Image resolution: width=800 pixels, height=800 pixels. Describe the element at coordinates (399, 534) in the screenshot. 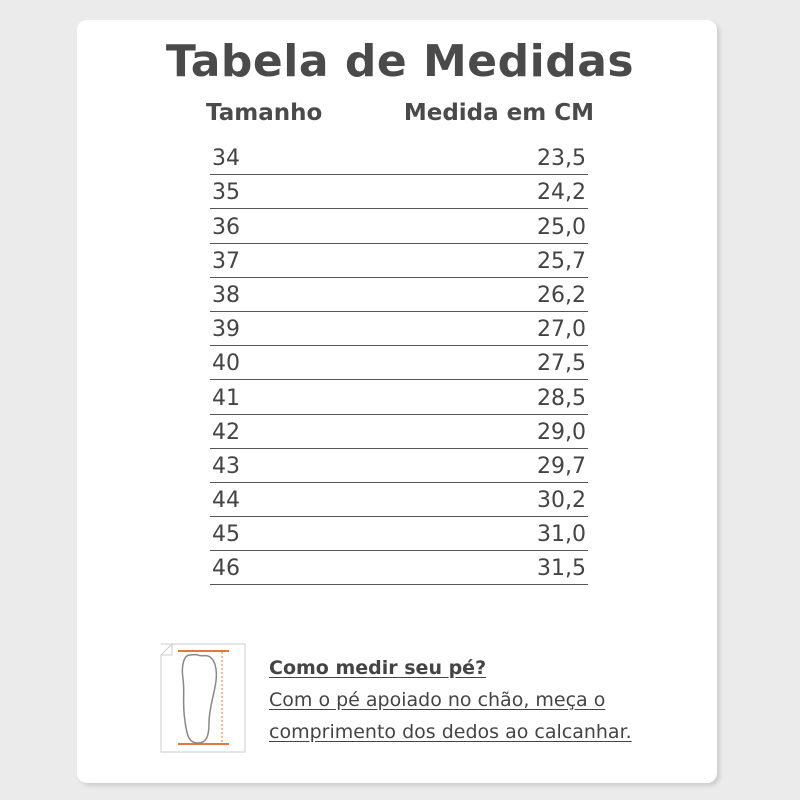

I see `table-row: 45 31,0` at that location.